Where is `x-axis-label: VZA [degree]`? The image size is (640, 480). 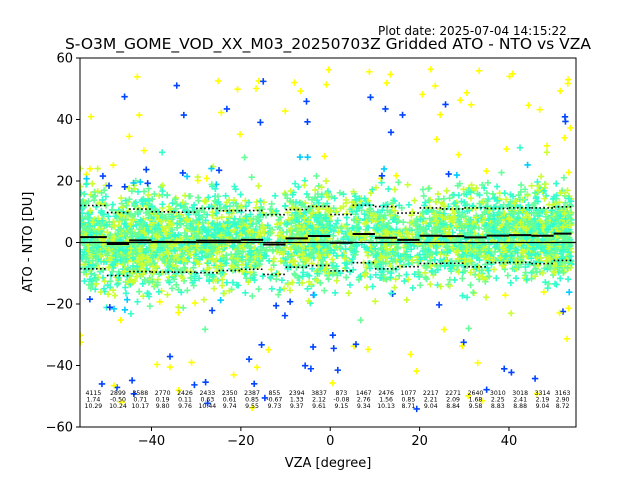 x-axis-label: VZA [degree] is located at coordinates (328, 463).